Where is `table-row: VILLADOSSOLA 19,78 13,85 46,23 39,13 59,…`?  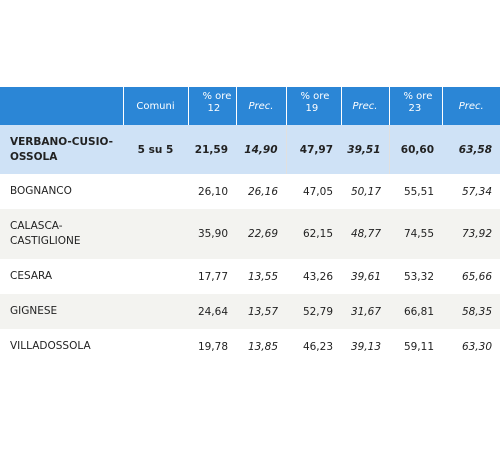
table-row: VILLADOSSOLA 19,78 13,85 46,23 39,13 59,… is located at coordinates (250, 346).